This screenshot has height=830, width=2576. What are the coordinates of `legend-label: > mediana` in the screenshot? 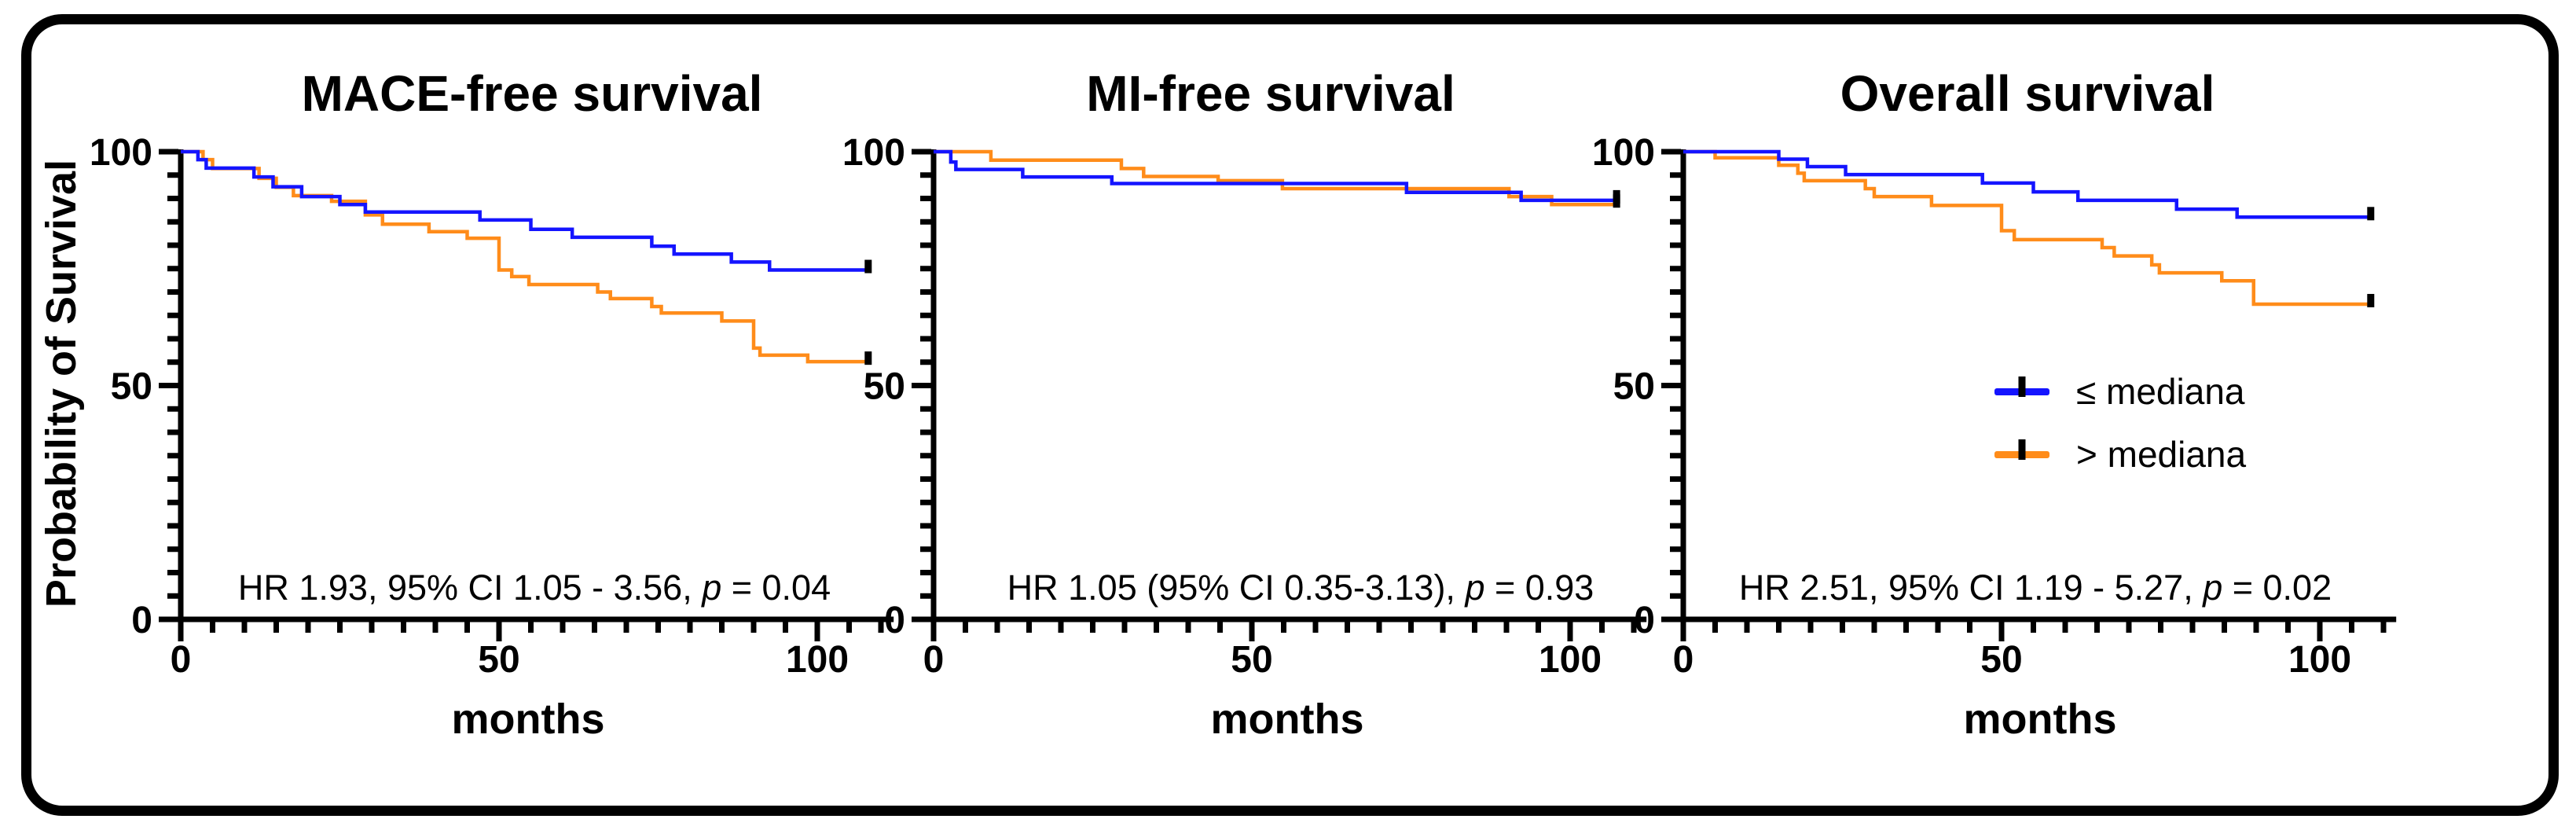 It's located at (2161, 455).